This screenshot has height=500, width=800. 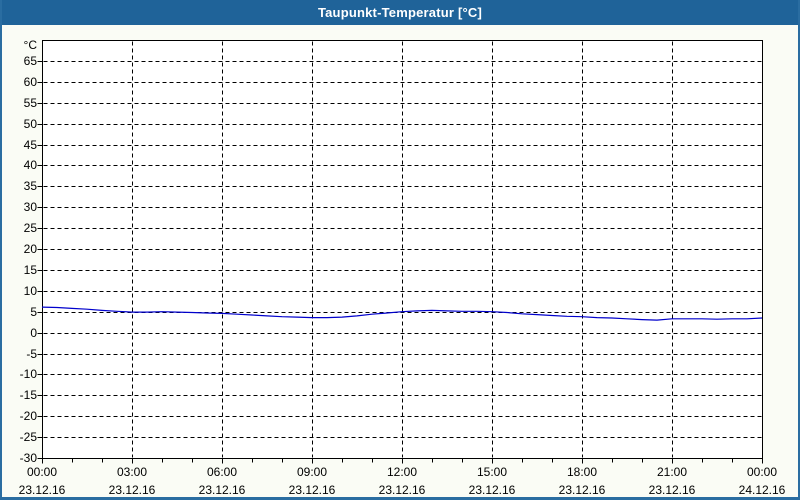 What do you see at coordinates (31, 270) in the screenshot?
I see `y-axis-label: 15` at bounding box center [31, 270].